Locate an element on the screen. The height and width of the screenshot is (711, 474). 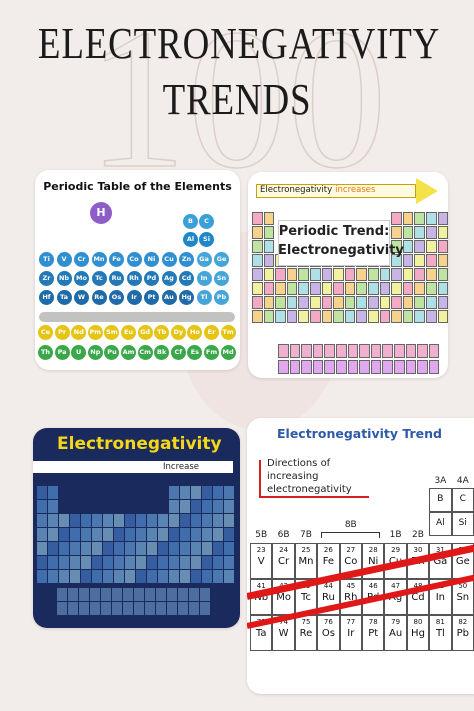
element-cell: 25 Mn is located at coordinates (306, 561).